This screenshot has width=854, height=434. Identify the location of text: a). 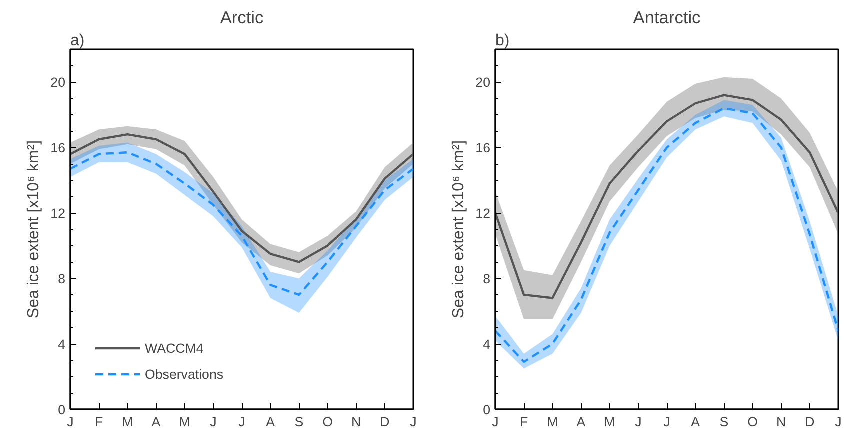
(77, 41).